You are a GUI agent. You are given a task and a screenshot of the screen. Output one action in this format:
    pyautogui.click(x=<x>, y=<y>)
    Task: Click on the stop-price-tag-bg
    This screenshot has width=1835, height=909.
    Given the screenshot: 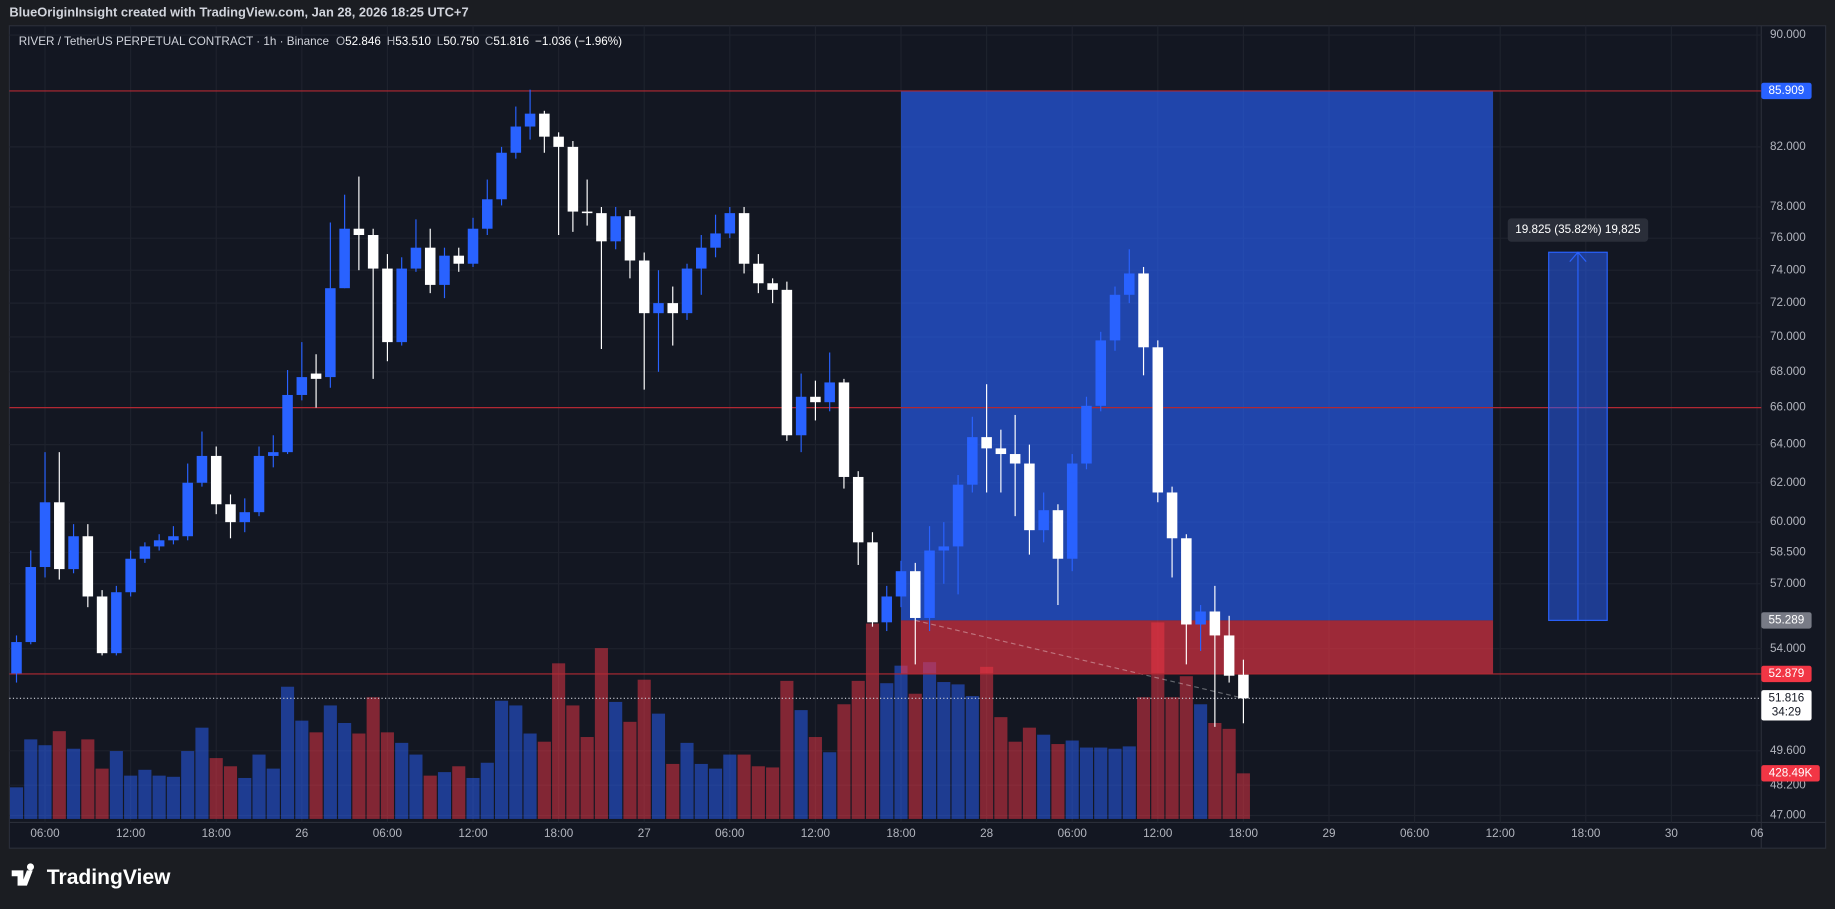 What is the action you would take?
    pyautogui.click(x=1786, y=674)
    